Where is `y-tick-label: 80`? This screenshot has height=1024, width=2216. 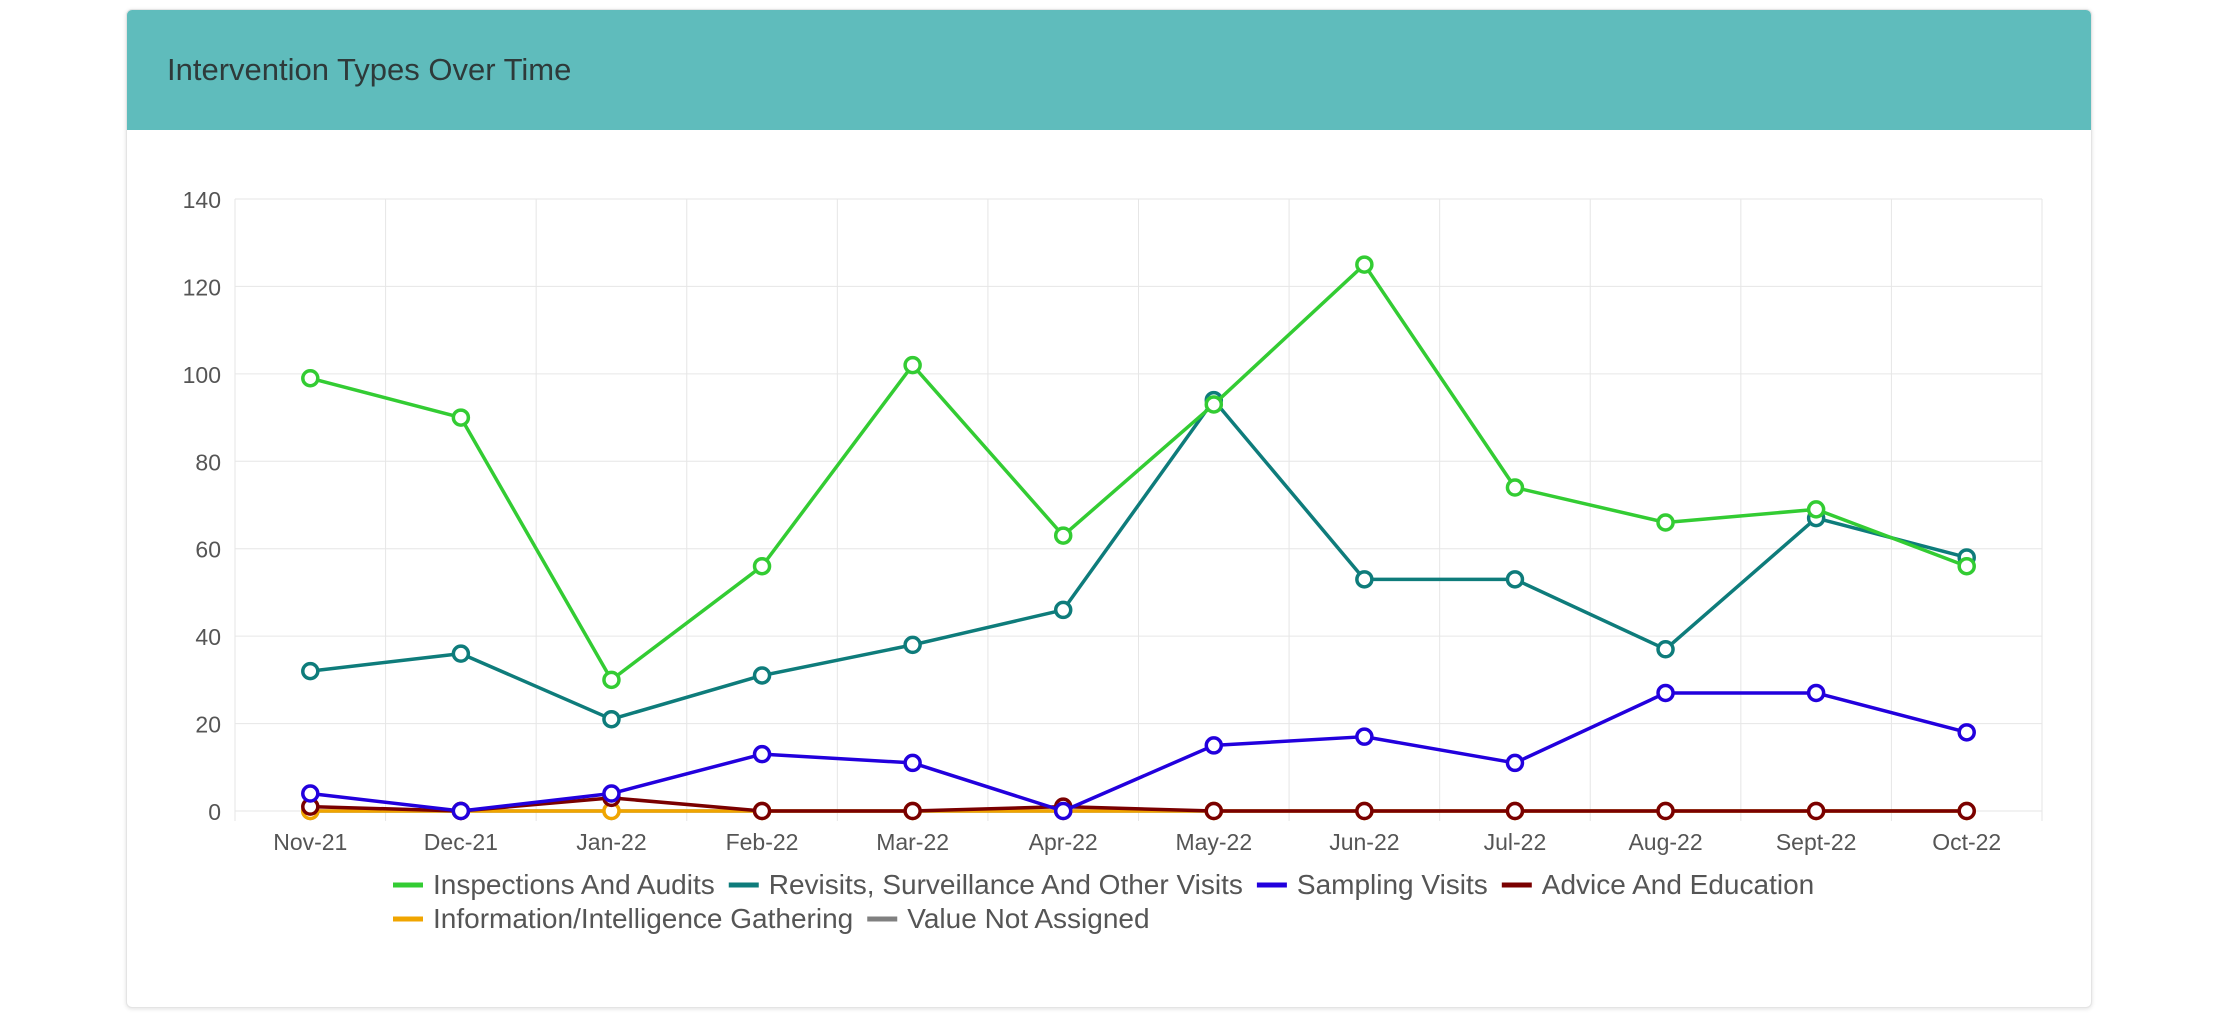 y-tick-label: 80 is located at coordinates (208, 462).